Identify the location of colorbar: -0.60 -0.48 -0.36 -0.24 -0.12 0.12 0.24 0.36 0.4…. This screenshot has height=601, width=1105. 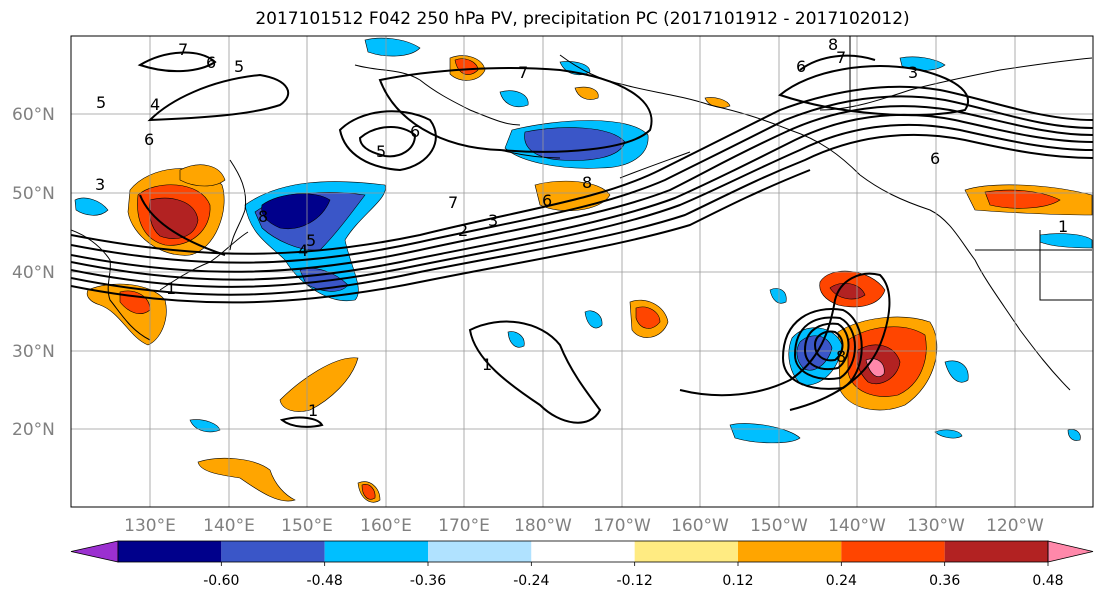
(582, 564).